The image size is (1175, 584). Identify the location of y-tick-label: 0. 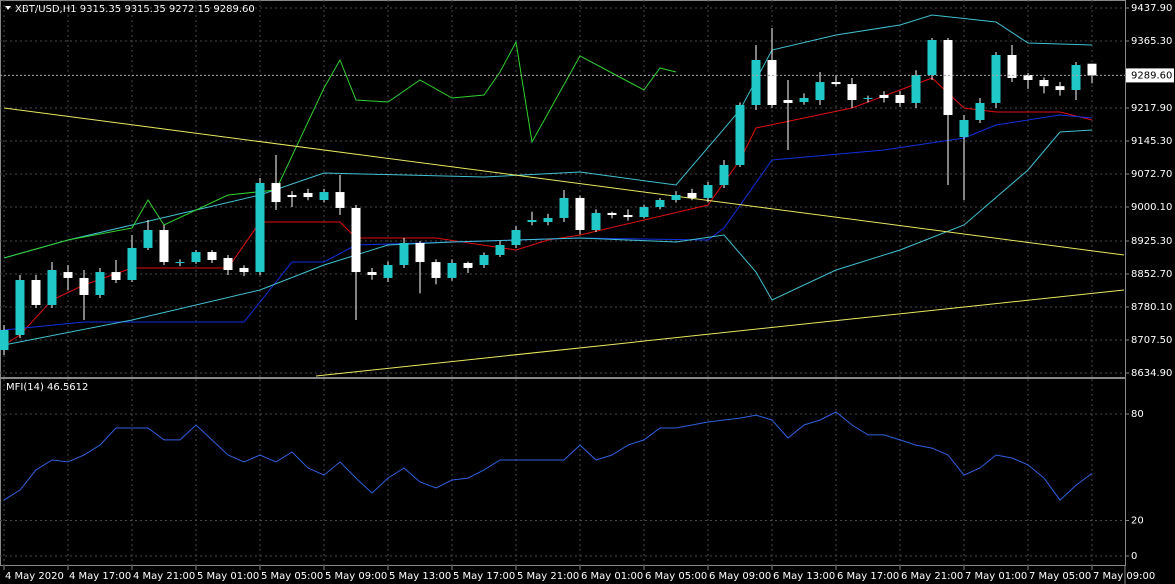
(1134, 556).